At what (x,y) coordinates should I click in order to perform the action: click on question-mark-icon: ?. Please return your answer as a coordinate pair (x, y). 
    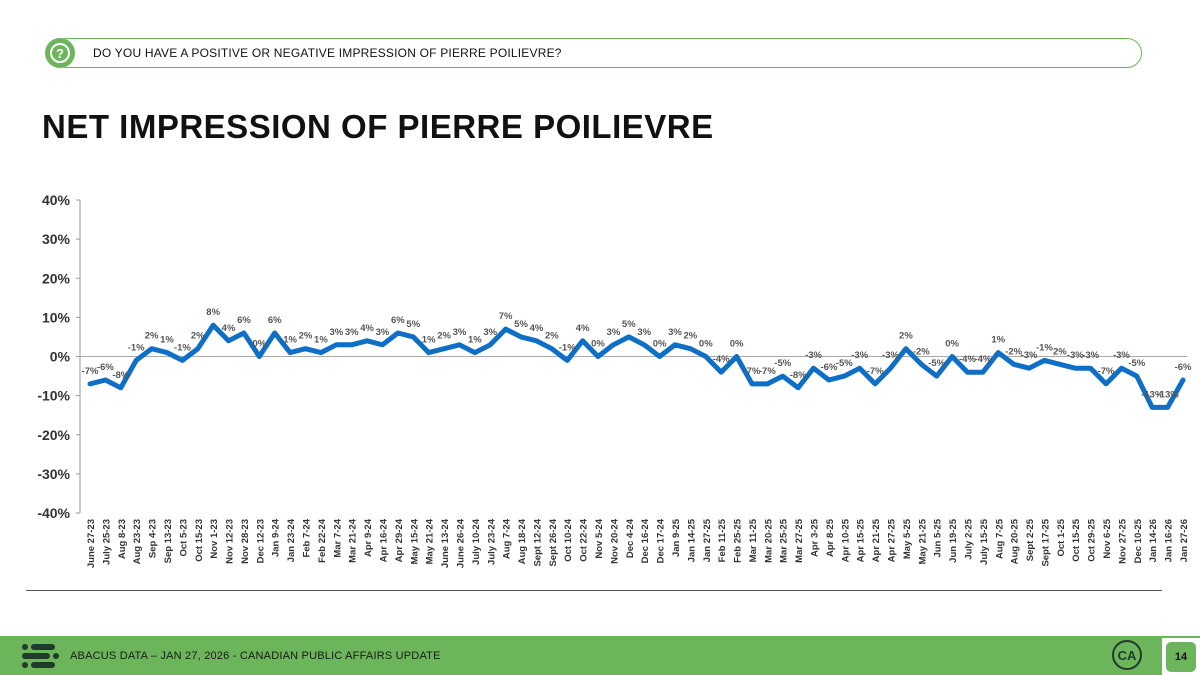
    Looking at the image, I should click on (60, 53).